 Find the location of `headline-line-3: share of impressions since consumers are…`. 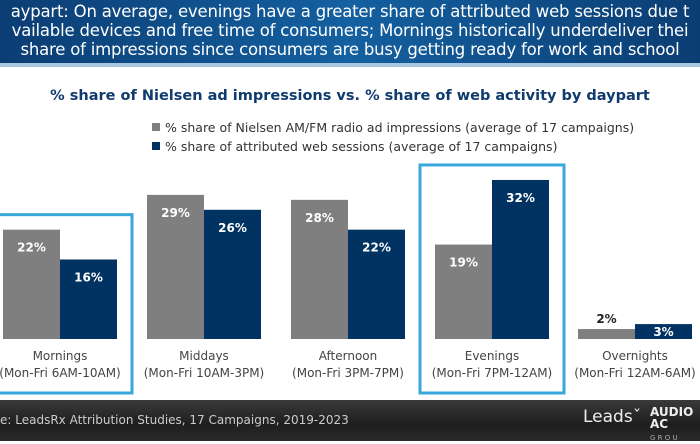

headline-line-3: share of impressions since consumers are… is located at coordinates (350, 49).